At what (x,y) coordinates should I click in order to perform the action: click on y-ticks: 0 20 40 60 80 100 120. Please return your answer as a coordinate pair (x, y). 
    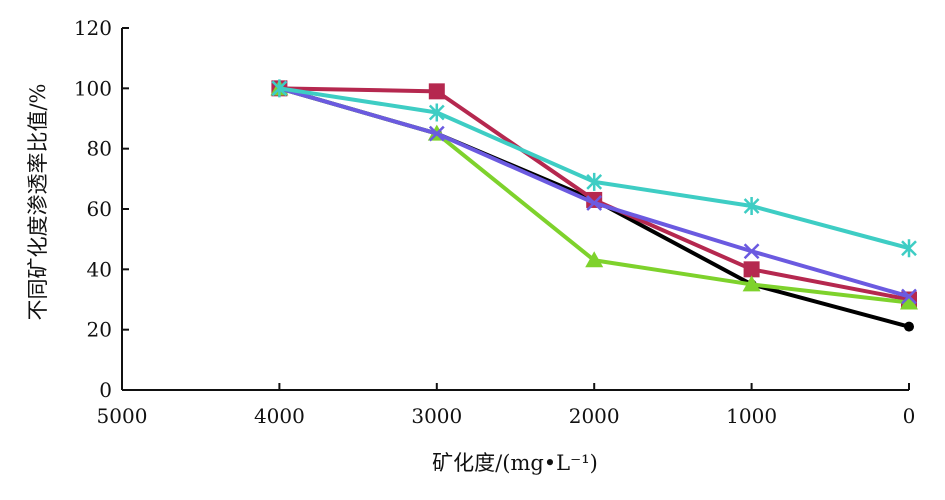
    Looking at the image, I should click on (101, 209).